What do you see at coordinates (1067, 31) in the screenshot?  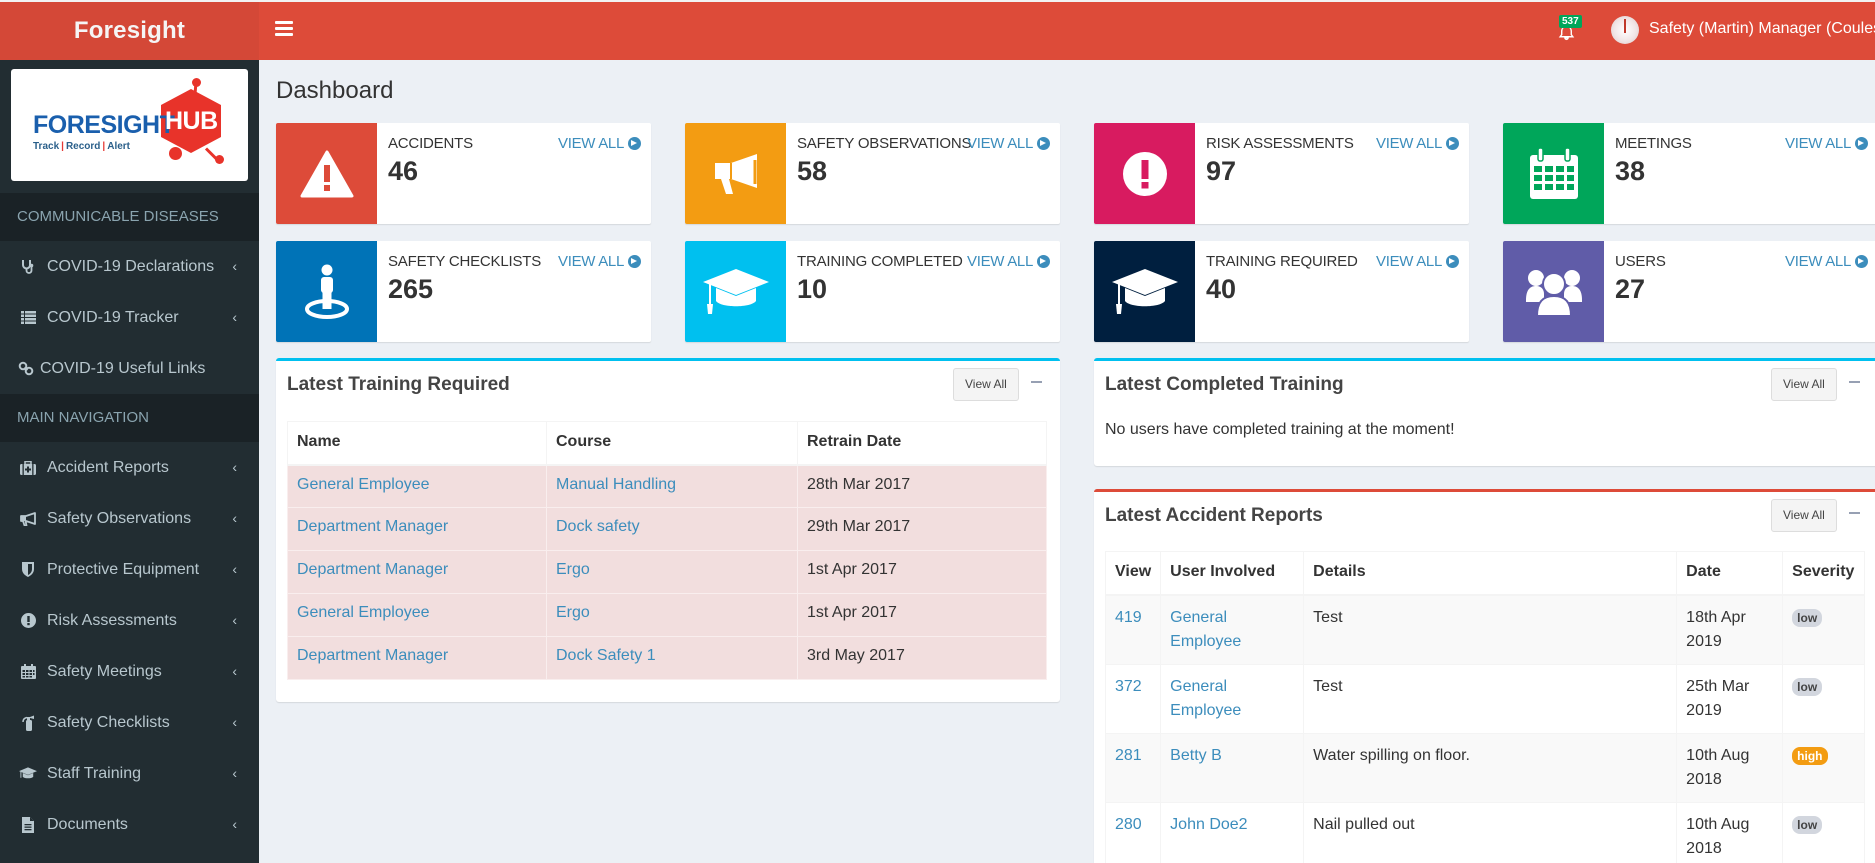 I see `top-navbar: 537 Safety (Martin) Manager (Coules)` at bounding box center [1067, 31].